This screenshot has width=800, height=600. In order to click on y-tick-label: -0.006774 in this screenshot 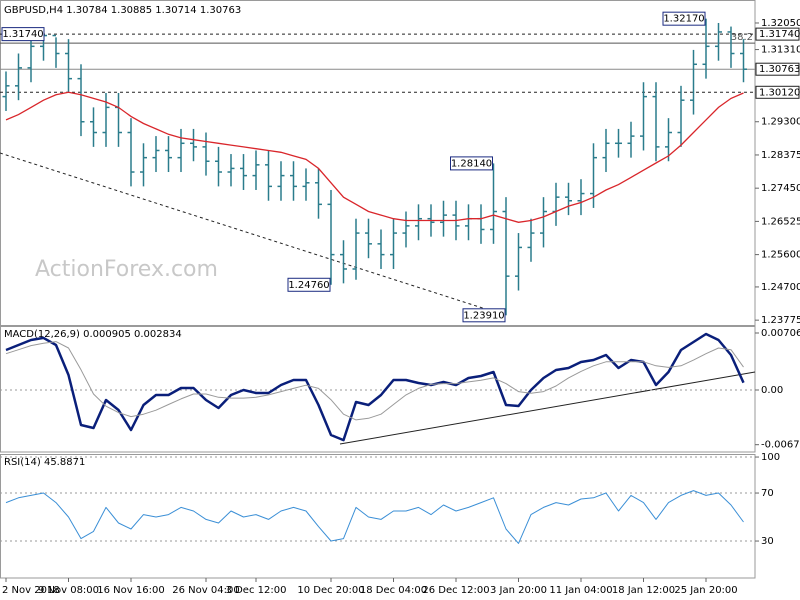, I will do `click(780, 445)`.